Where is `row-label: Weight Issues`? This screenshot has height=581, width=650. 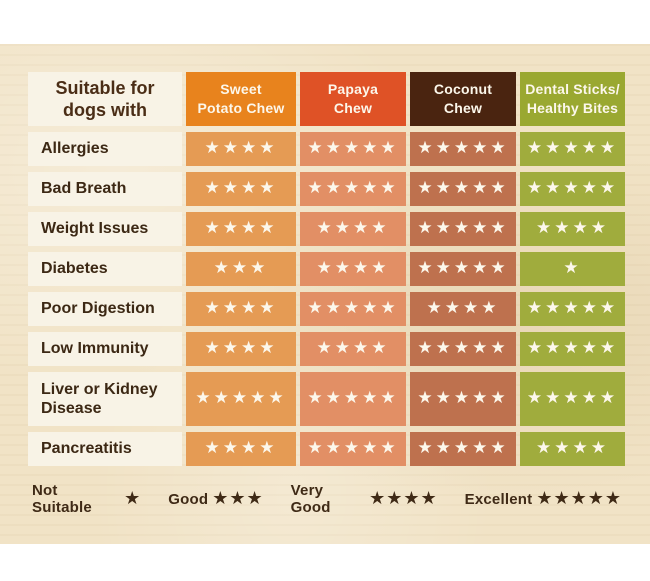 row-label: Weight Issues is located at coordinates (105, 229).